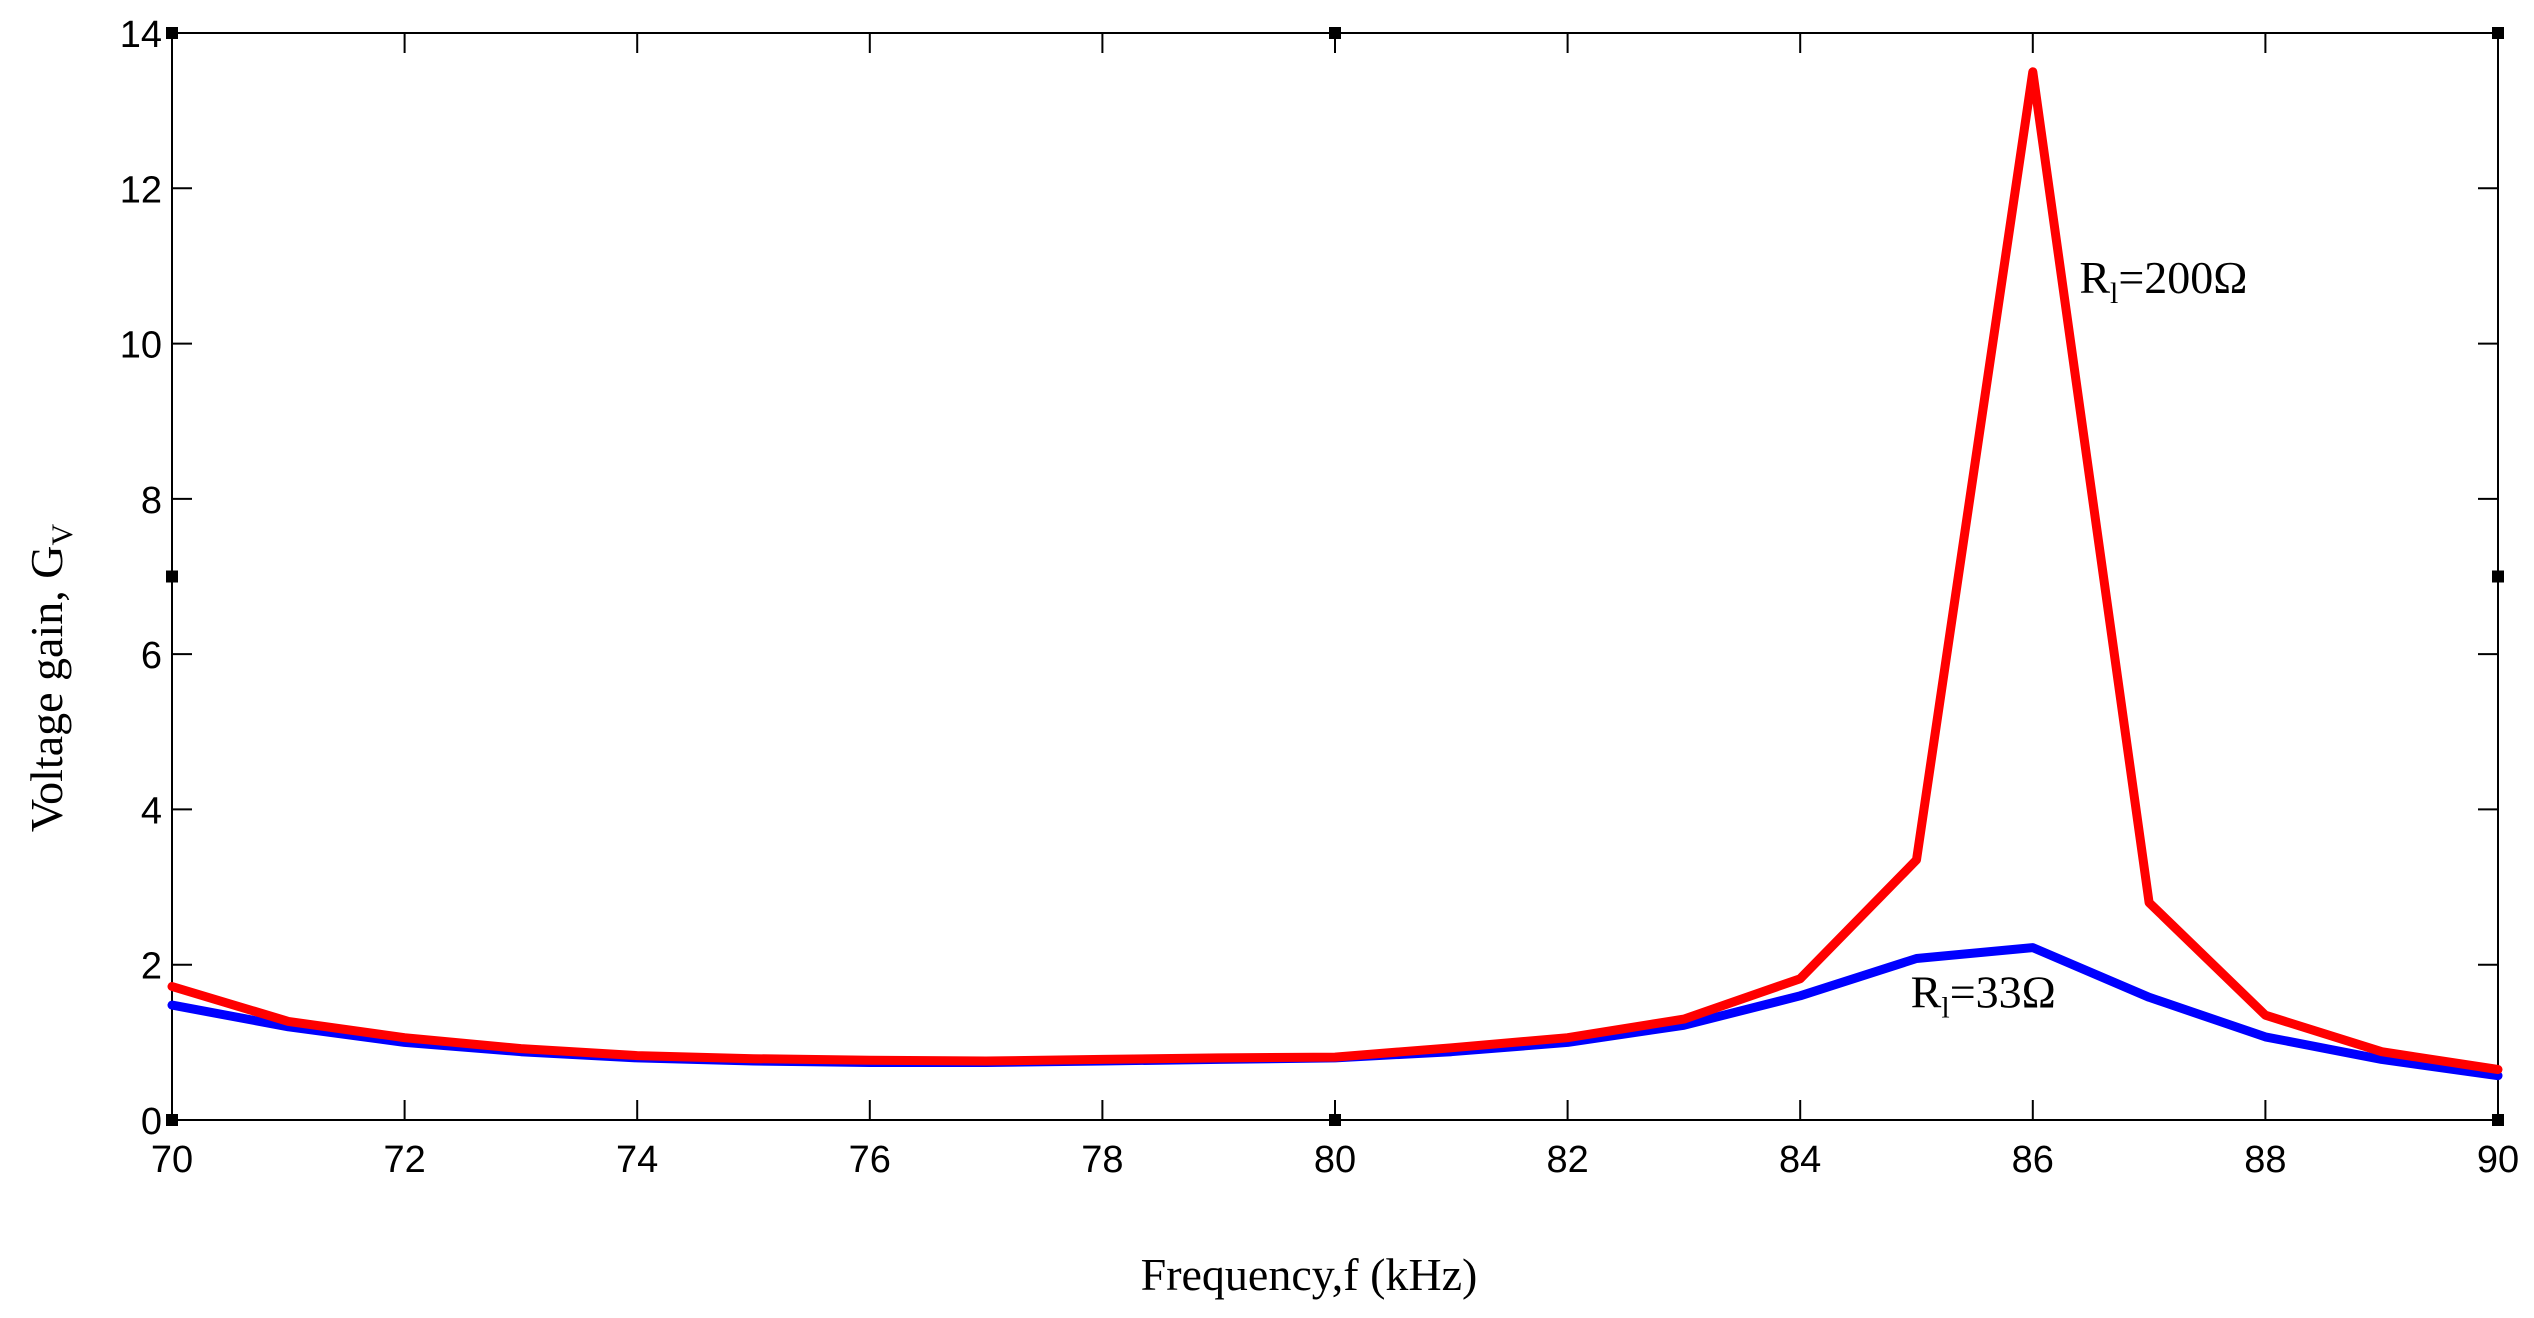  What do you see at coordinates (1800, 1160) in the screenshot?
I see `x-tick-label: 84` at bounding box center [1800, 1160].